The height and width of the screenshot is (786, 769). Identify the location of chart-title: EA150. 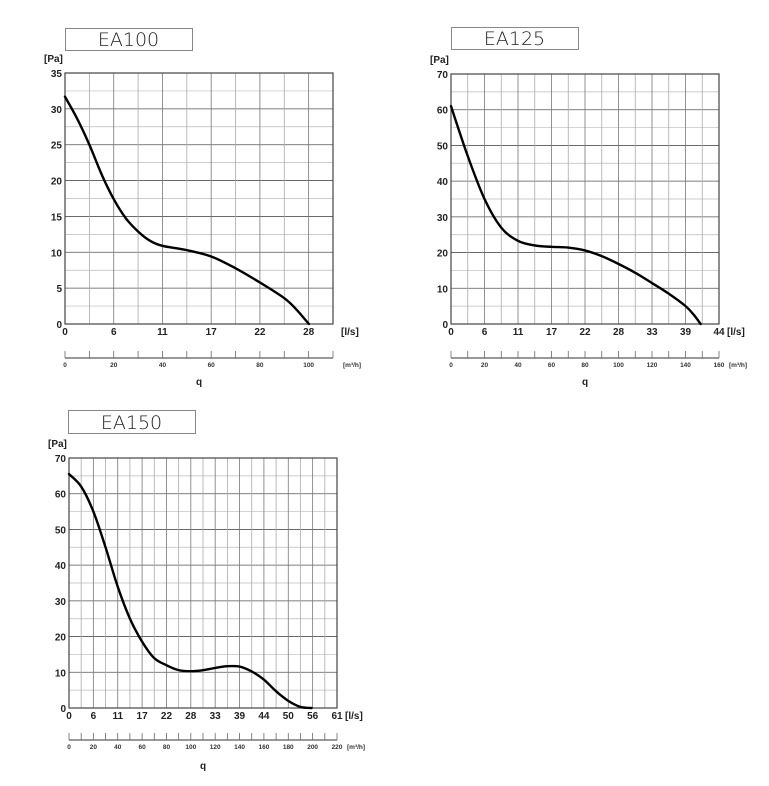
(131, 423).